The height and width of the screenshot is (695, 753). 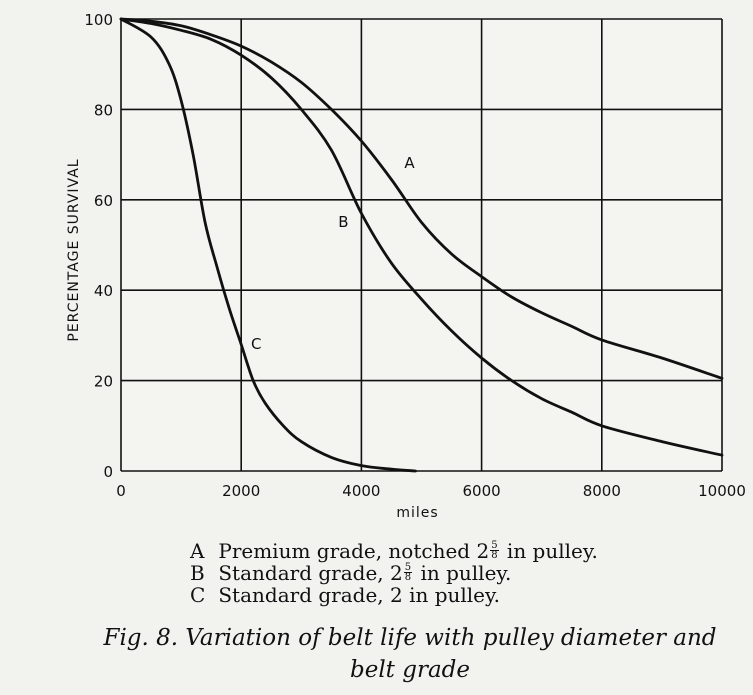 I want to click on x-tick-labels: 0 2000 4000 6000 8000 10000, so click(x=431, y=491).